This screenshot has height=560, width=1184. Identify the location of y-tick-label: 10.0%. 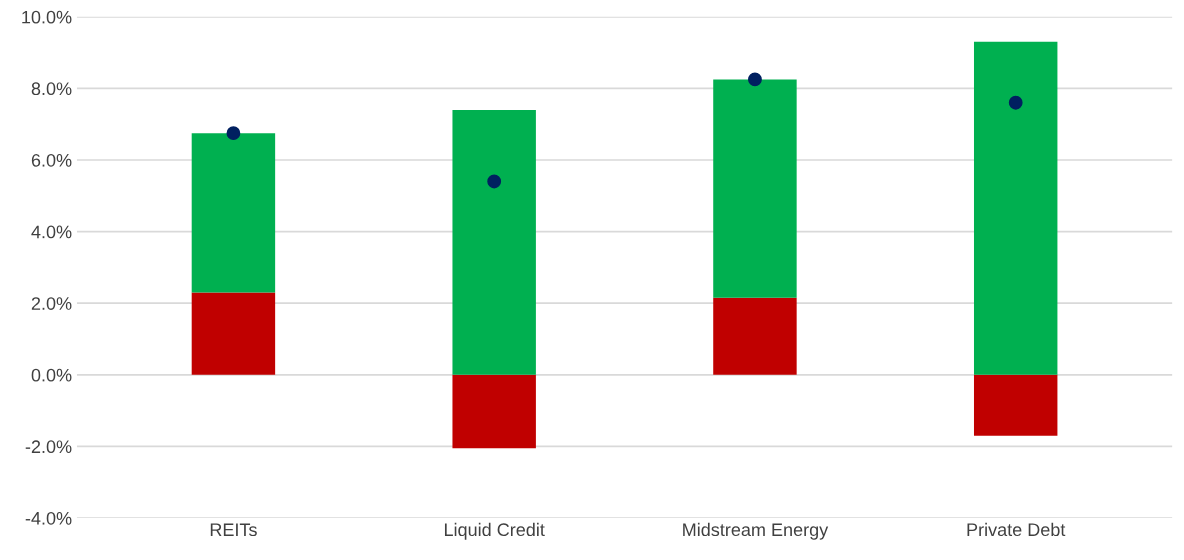
(47, 17).